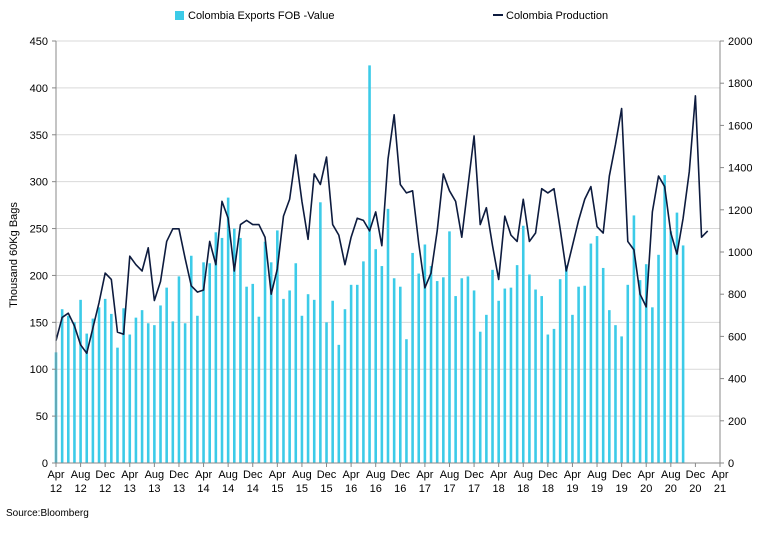 This screenshot has height=533, width=770. What do you see at coordinates (731, 464) in the screenshot?
I see `y-right-tick-label: 0` at bounding box center [731, 464].